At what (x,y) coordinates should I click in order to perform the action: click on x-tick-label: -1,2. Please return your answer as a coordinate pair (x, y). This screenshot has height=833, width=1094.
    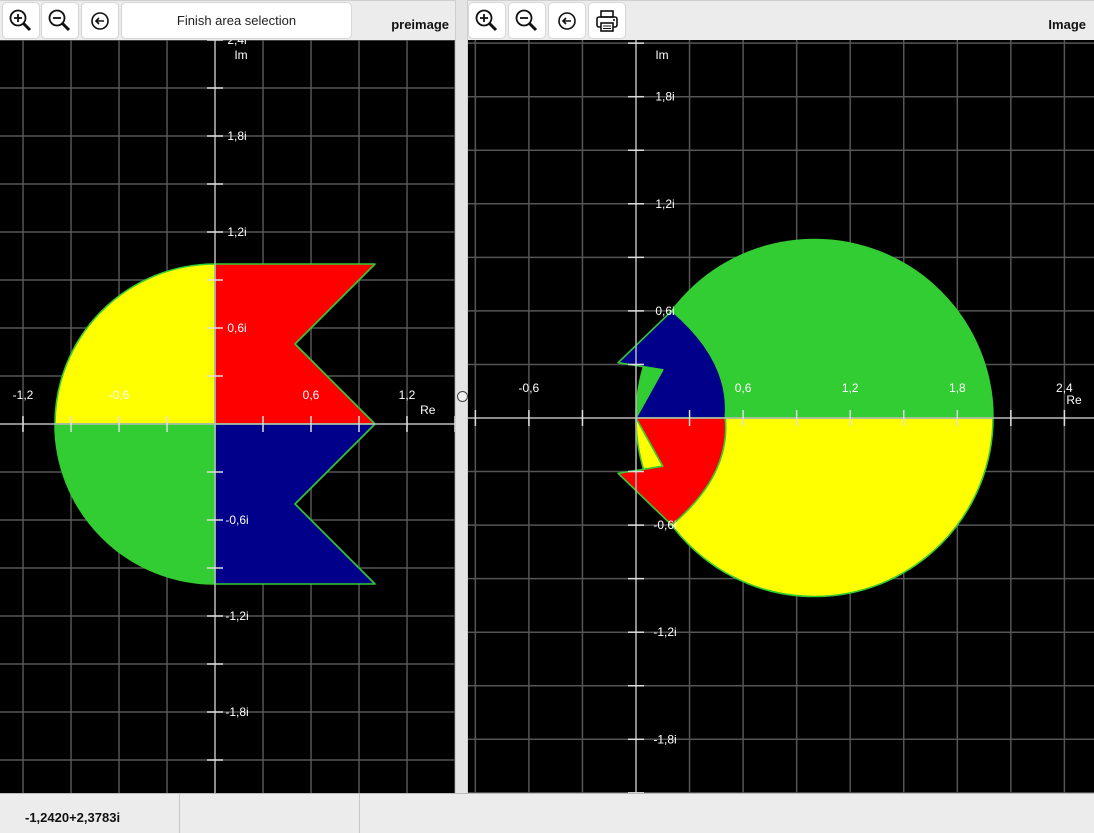
    Looking at the image, I should click on (23, 395).